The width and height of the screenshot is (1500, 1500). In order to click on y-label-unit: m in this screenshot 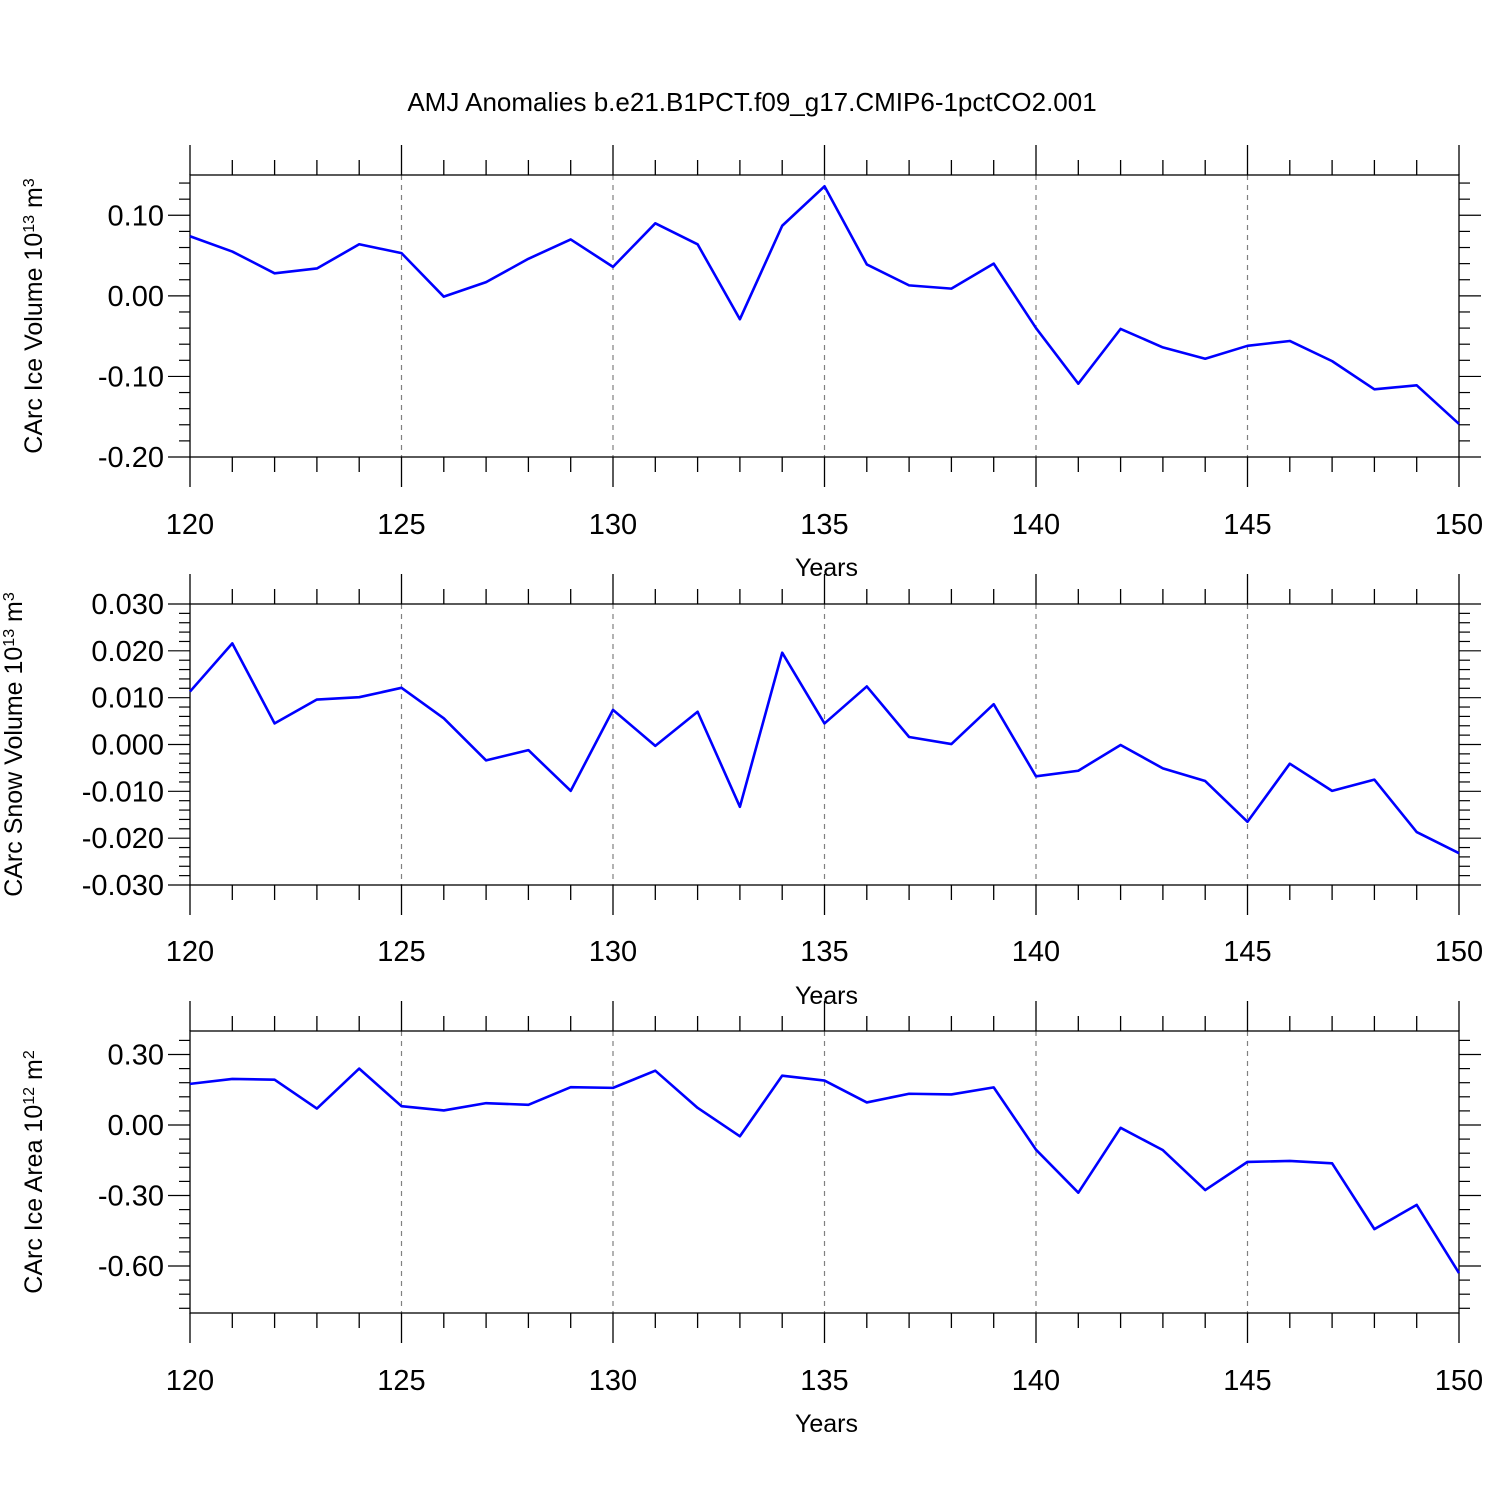, I will do `click(34, 201)`.